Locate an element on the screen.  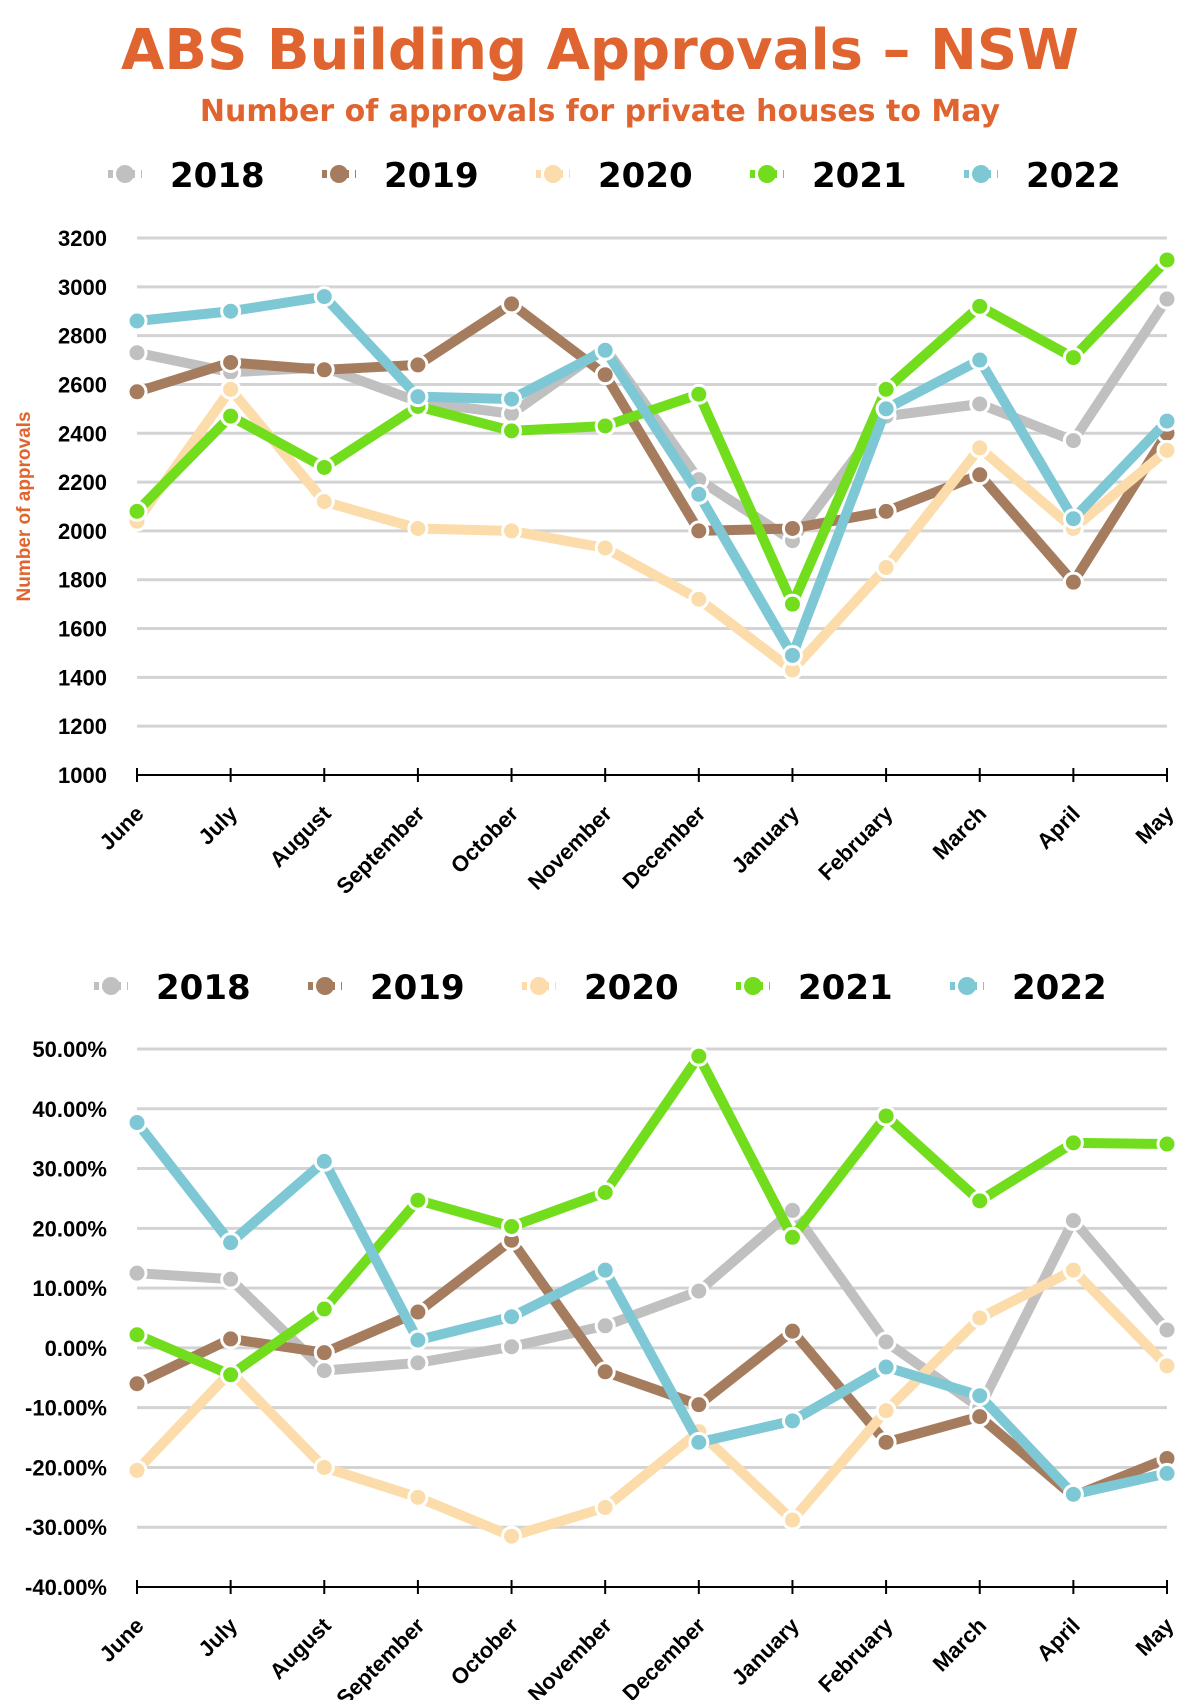
x-tick-label: January is located at coordinates (766, 1651).